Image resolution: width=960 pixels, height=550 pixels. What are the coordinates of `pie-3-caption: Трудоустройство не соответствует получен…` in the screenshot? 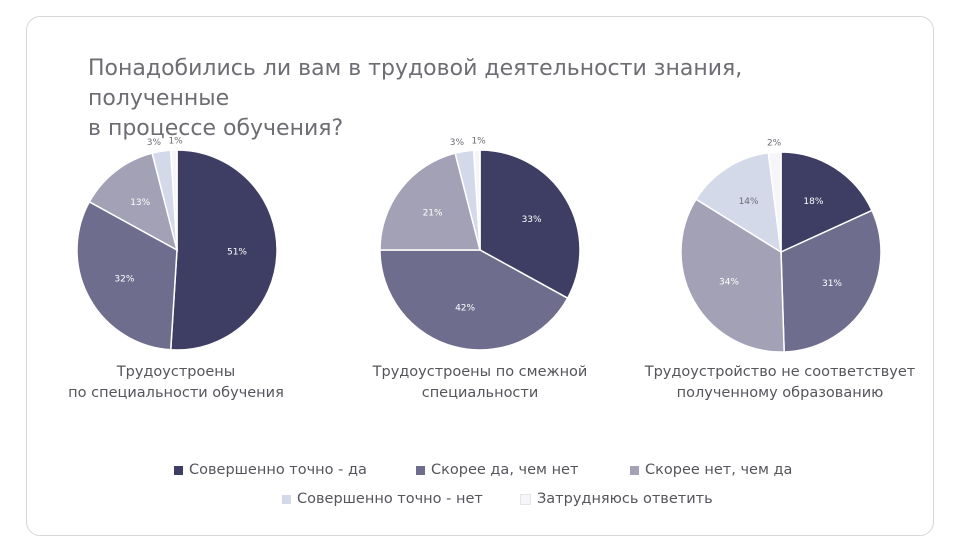 It's located at (780, 383).